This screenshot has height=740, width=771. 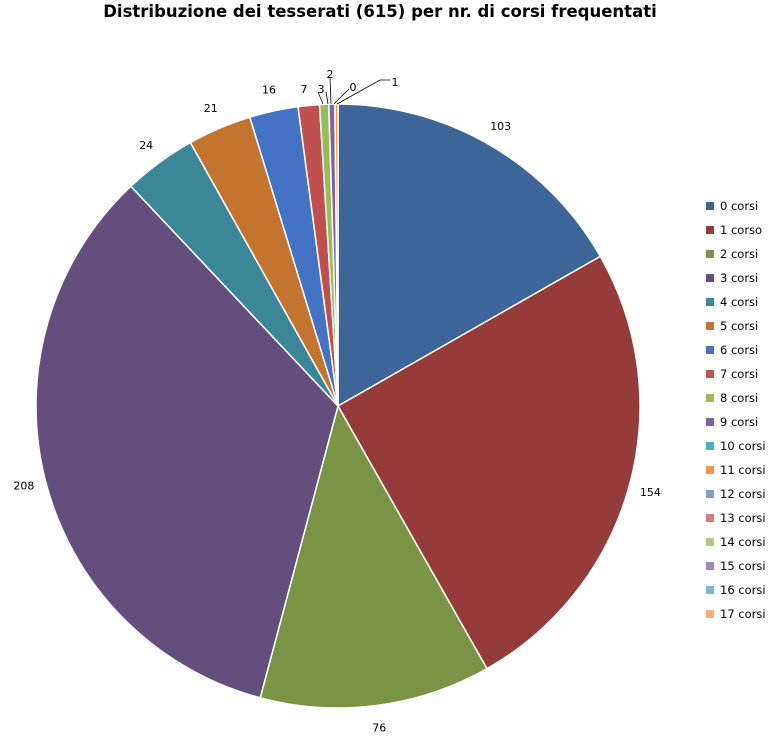 What do you see at coordinates (739, 374) in the screenshot?
I see `legend-label: 7 corsi` at bounding box center [739, 374].